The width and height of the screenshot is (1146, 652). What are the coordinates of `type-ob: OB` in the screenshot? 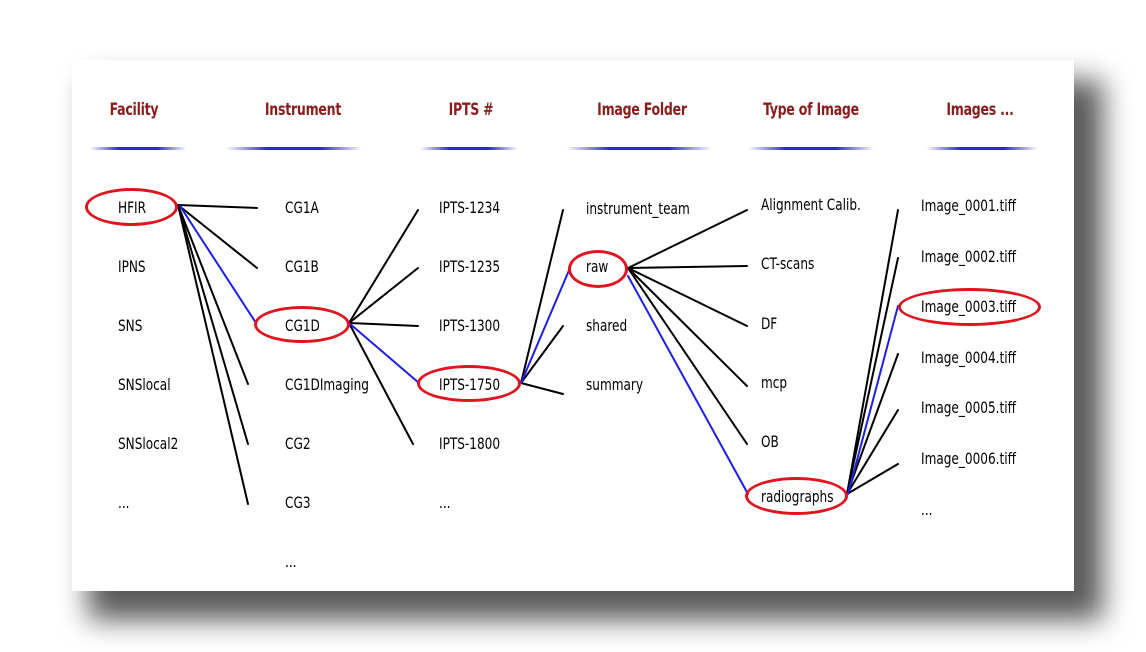 It's located at (770, 441).